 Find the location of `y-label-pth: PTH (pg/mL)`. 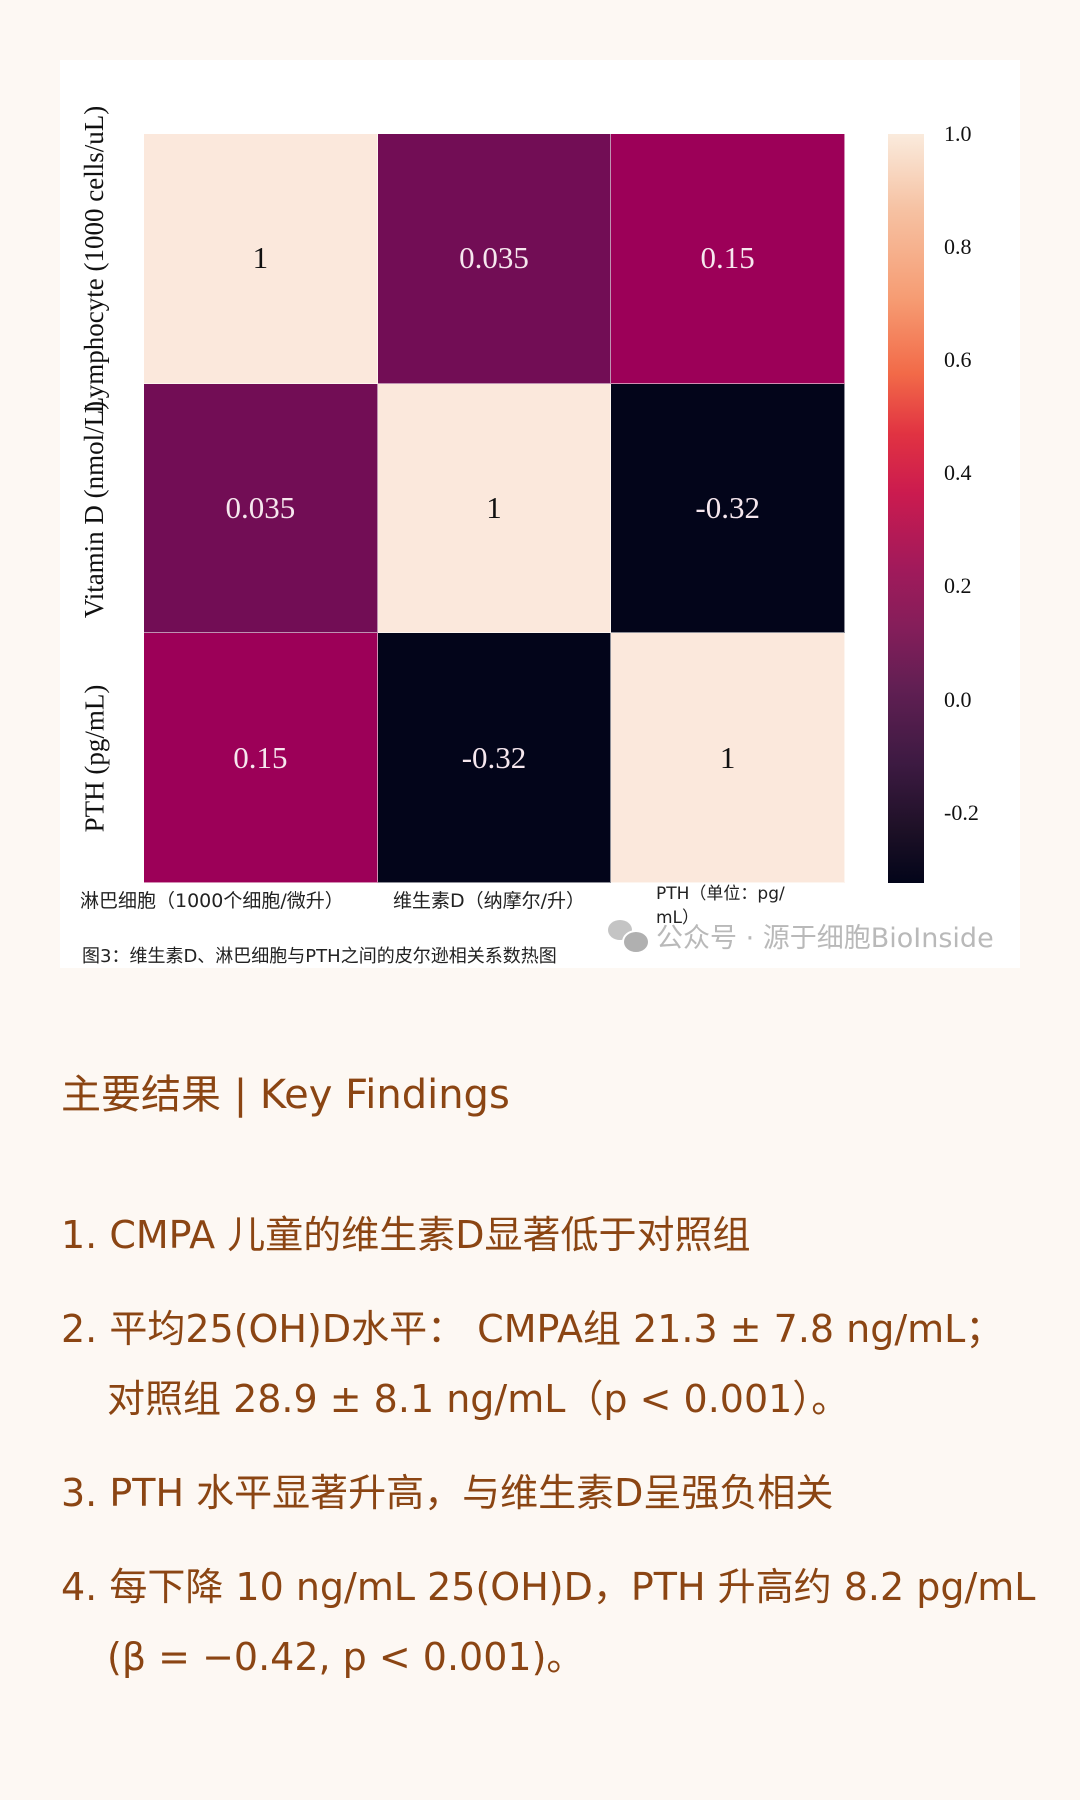

y-label-pth: PTH (pg/mL) is located at coordinates (95, 758).